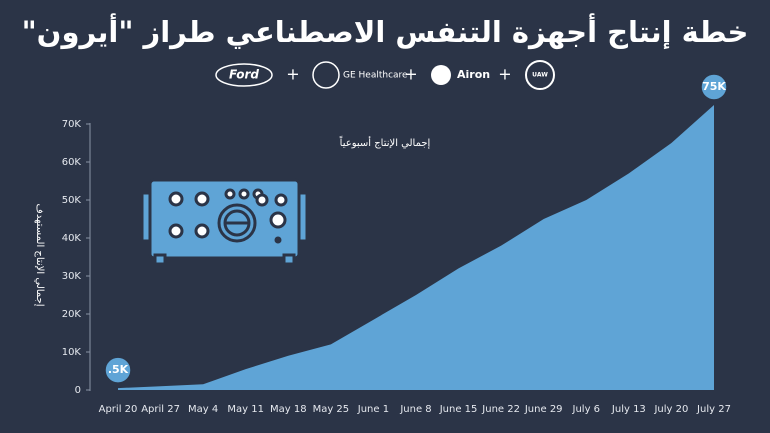  What do you see at coordinates (72, 124) in the screenshot?
I see `y-tick-label: 70K` at bounding box center [72, 124].